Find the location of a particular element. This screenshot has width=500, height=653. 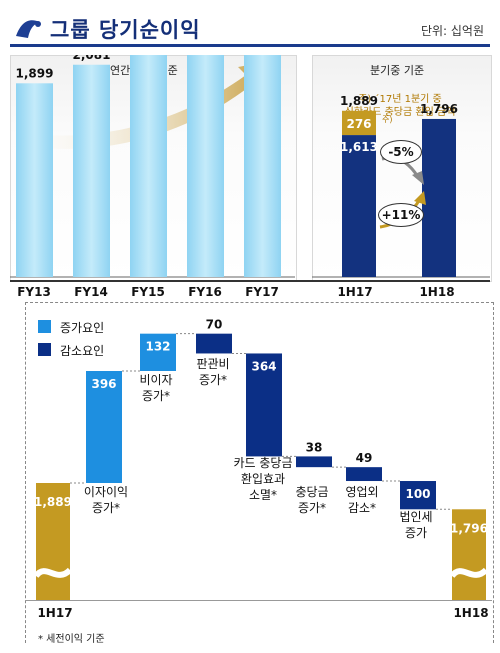

legend-swatch-increase is located at coordinates (44, 326).